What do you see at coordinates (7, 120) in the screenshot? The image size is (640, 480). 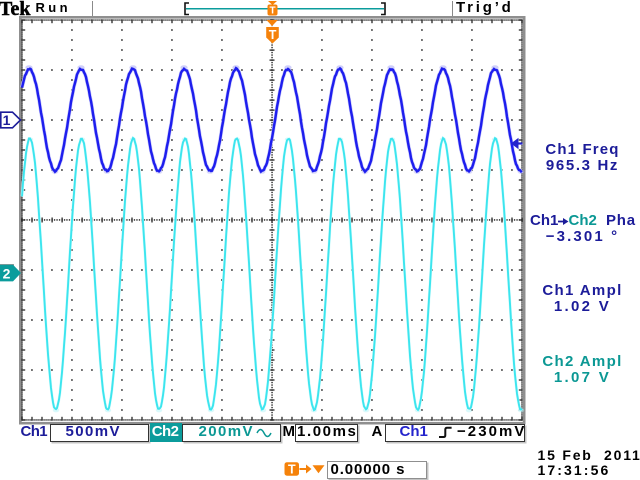 I see `svg-text: 1` at bounding box center [7, 120].